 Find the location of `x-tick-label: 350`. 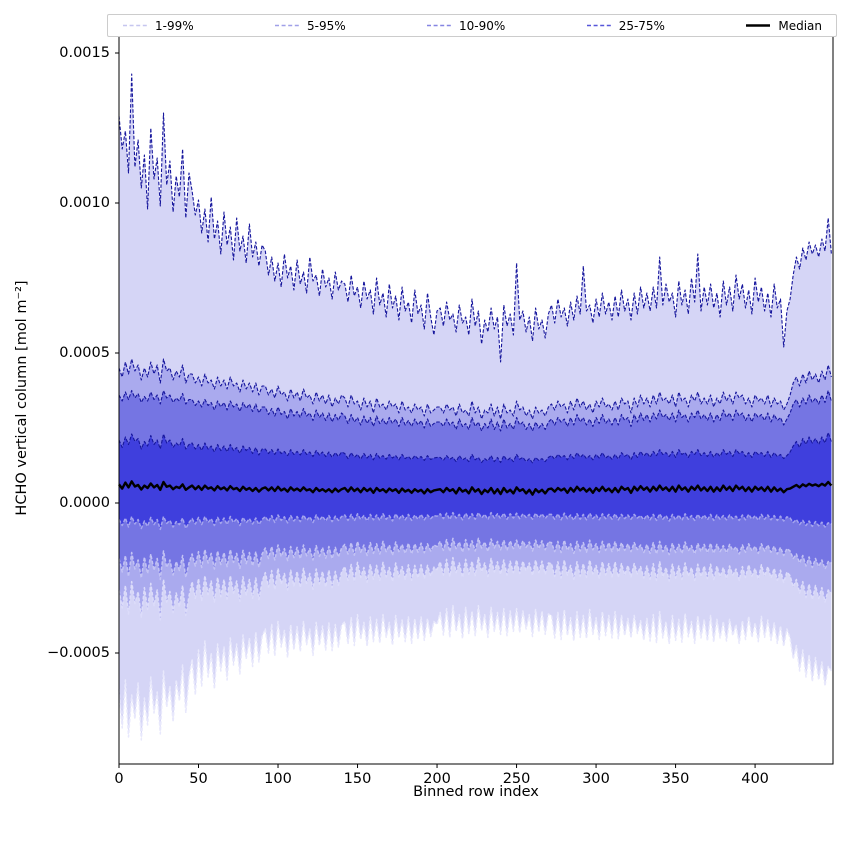

x-tick-label: 350 is located at coordinates (675, 779).